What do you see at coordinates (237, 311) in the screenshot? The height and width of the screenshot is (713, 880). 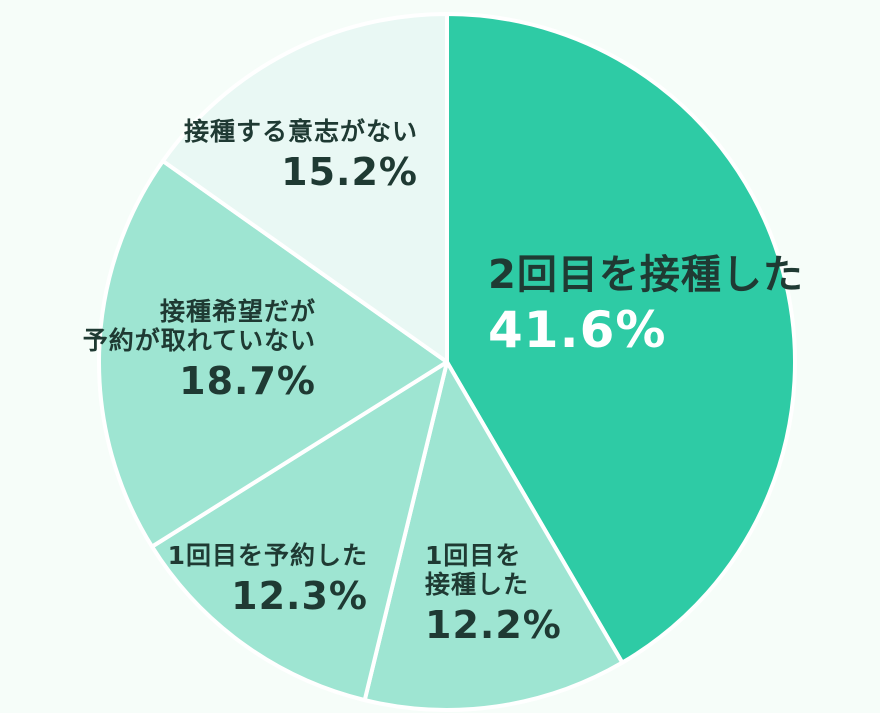 I see `slice-name-line1: 接種希望だが` at bounding box center [237, 311].